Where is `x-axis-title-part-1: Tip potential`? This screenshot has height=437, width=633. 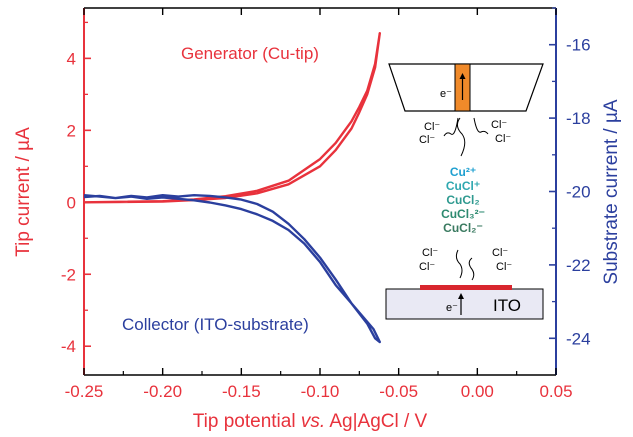
x-axis-title-part-1: Tip potential is located at coordinates (247, 421).